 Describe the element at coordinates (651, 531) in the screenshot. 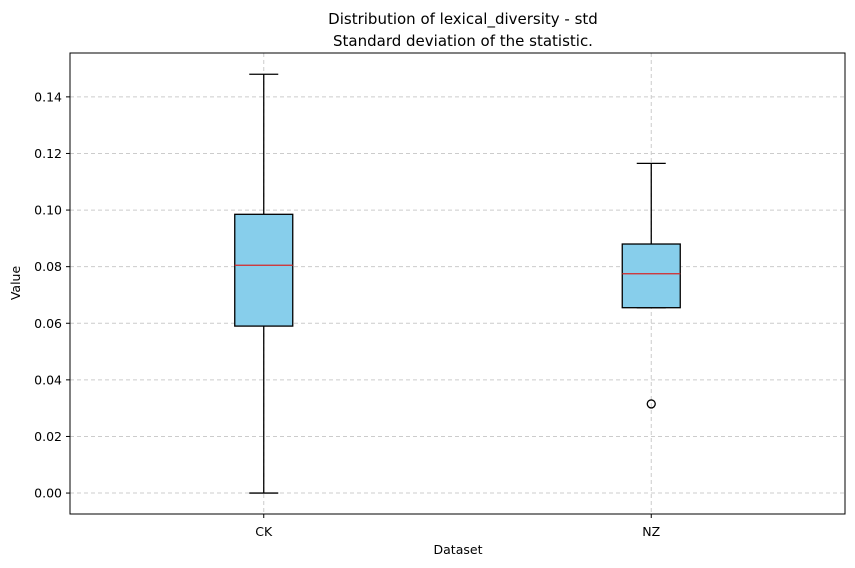

I see `x-tick-label: NZ` at that location.